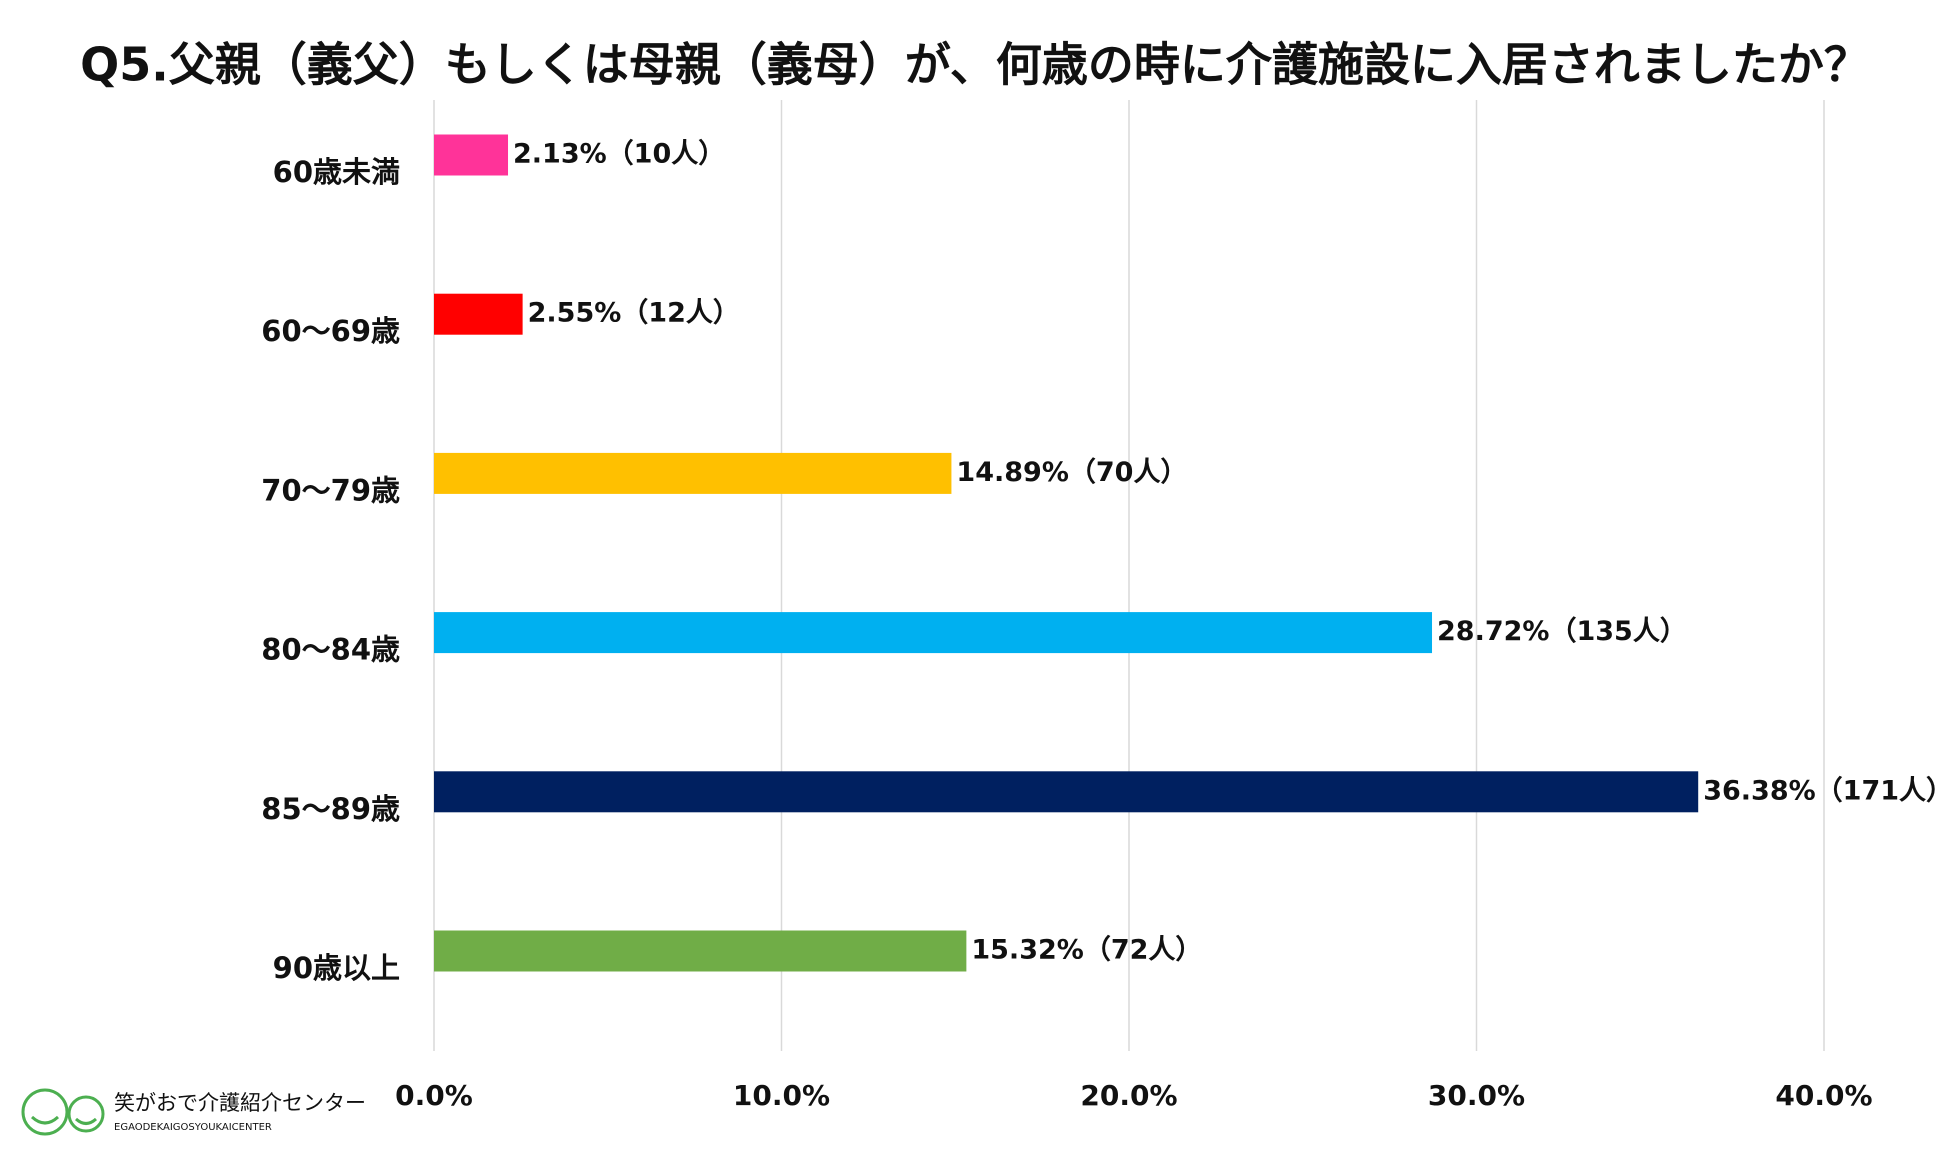 This screenshot has height=1155, width=1950. I want to click on y-tick-label: 60歳未満, so click(336, 172).